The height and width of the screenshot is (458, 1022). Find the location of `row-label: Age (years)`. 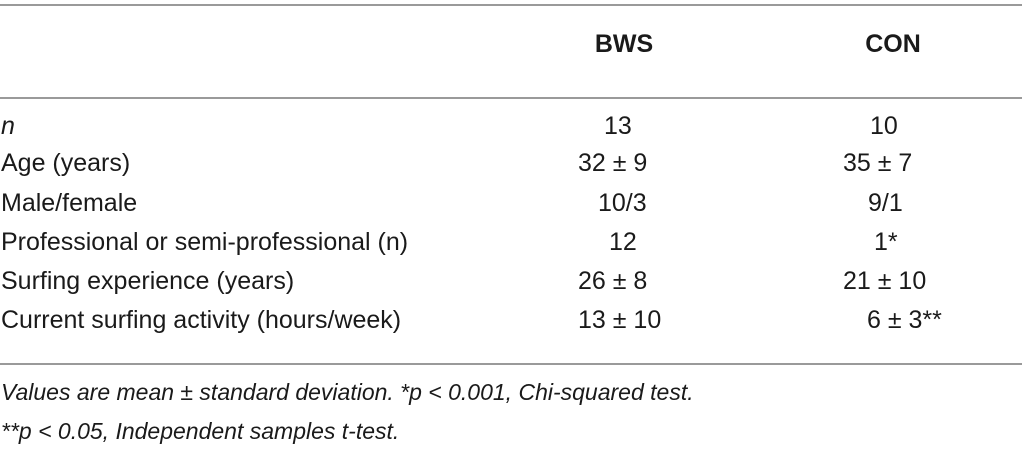

row-label: Age (years) is located at coordinates (66, 163).